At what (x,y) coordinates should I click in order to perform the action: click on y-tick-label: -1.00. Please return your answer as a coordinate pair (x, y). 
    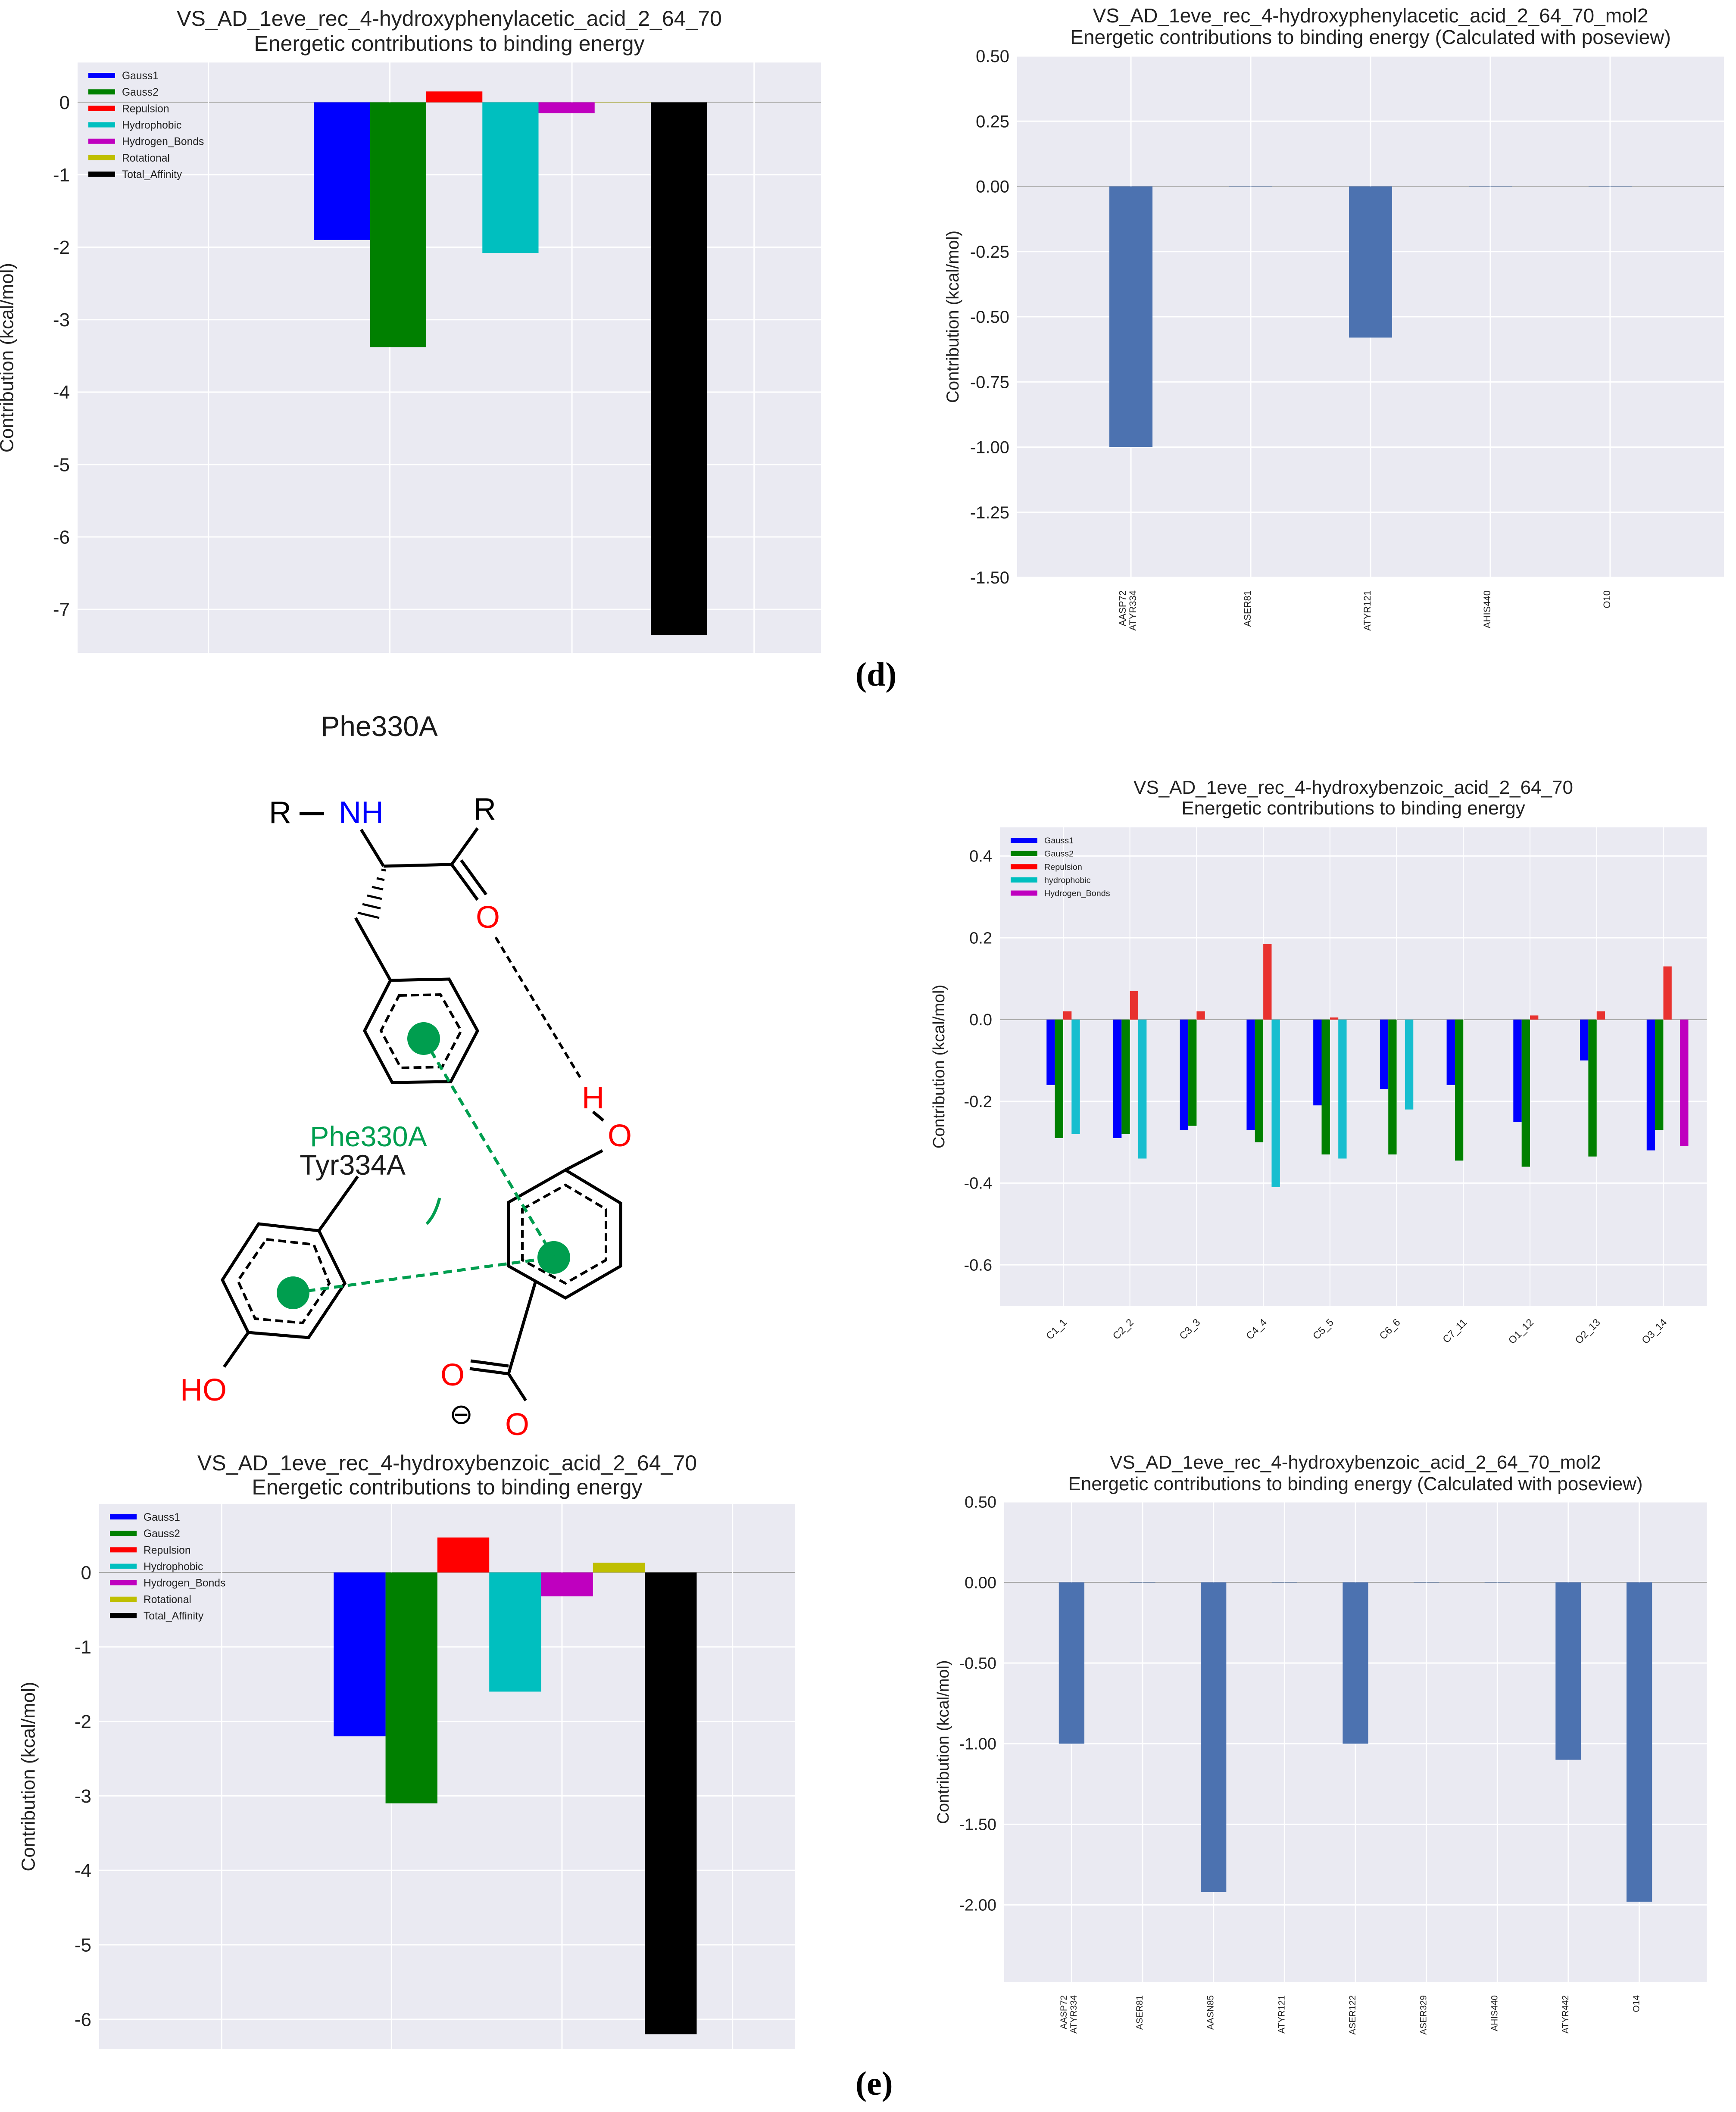
    Looking at the image, I should click on (989, 447).